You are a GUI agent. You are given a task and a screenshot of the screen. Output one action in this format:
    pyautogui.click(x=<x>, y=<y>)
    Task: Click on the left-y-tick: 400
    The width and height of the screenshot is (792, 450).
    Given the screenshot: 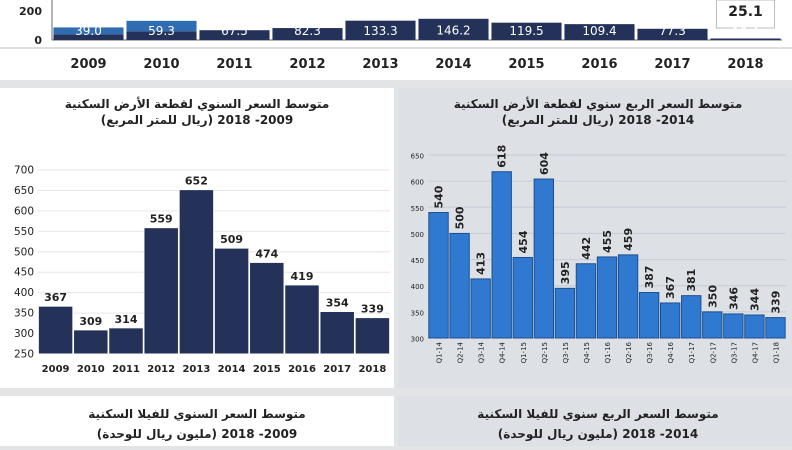 What is the action you would take?
    pyautogui.click(x=24, y=293)
    